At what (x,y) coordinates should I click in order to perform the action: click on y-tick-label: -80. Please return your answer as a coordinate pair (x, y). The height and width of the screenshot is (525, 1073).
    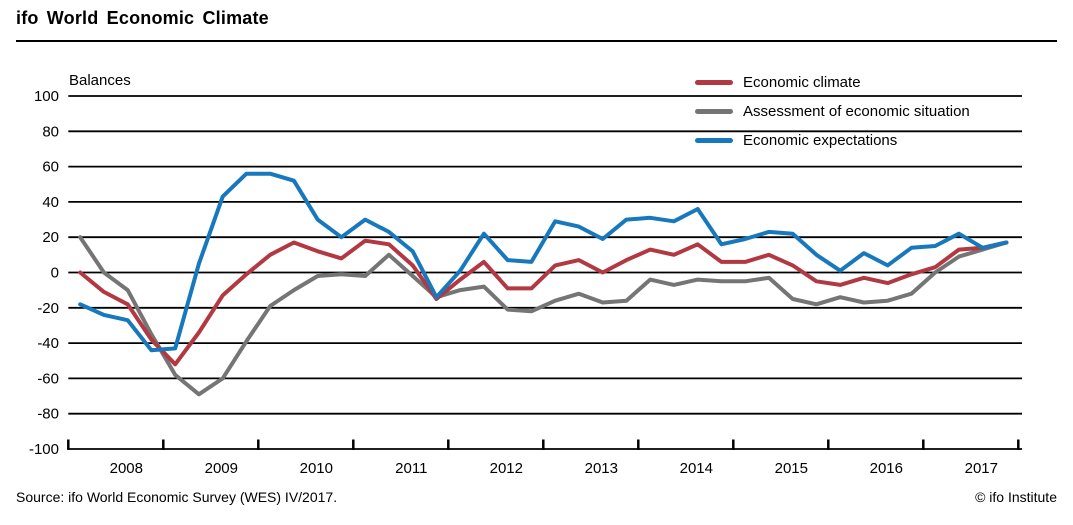
    Looking at the image, I should click on (48, 414).